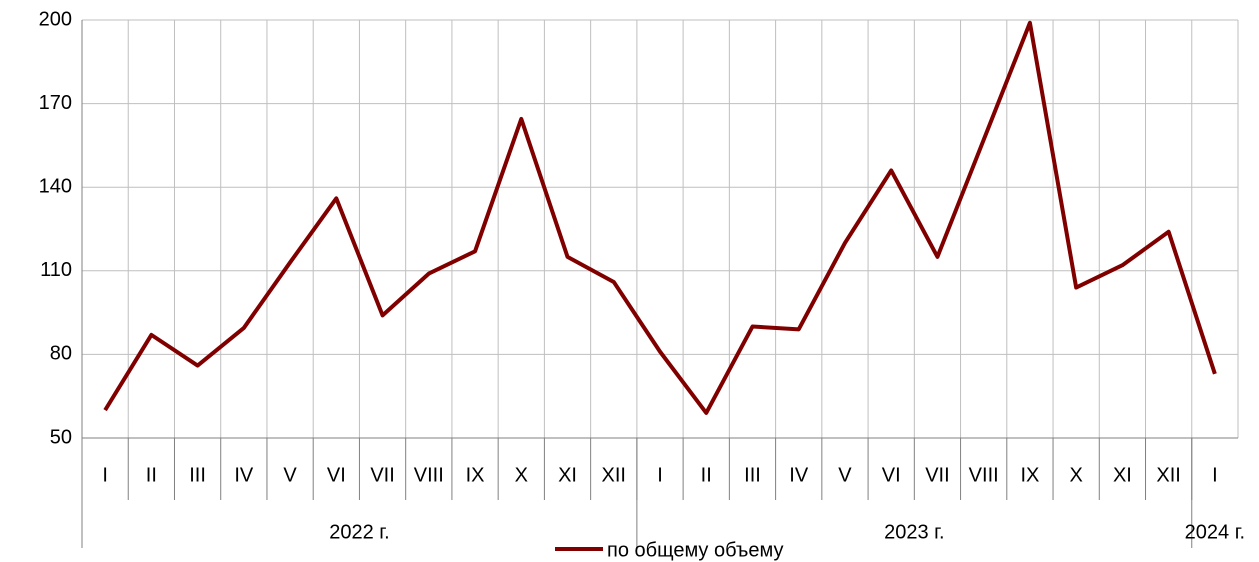  What do you see at coordinates (61, 354) in the screenshot?
I see `y-tick-label: 80` at bounding box center [61, 354].